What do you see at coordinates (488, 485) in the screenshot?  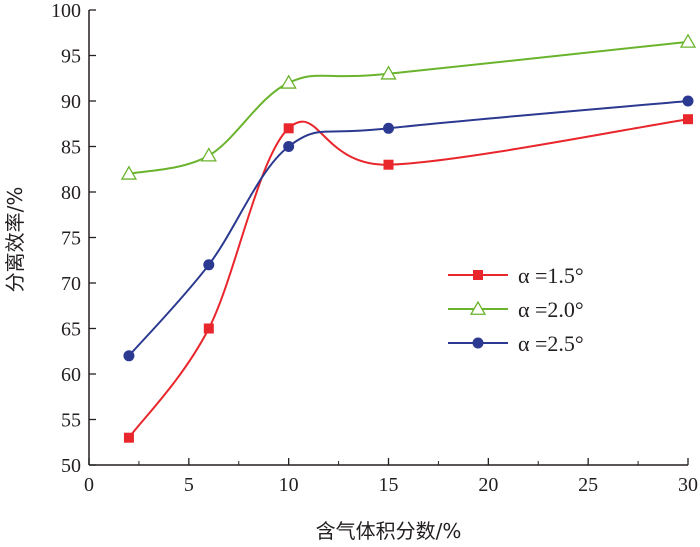 I see `x-tick-label: 20` at bounding box center [488, 485].